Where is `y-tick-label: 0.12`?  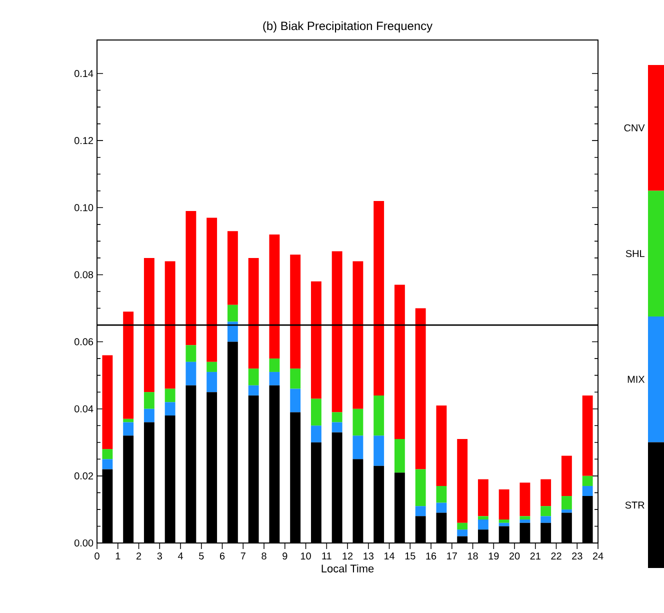 y-tick-label: 0.12 is located at coordinates (83, 140).